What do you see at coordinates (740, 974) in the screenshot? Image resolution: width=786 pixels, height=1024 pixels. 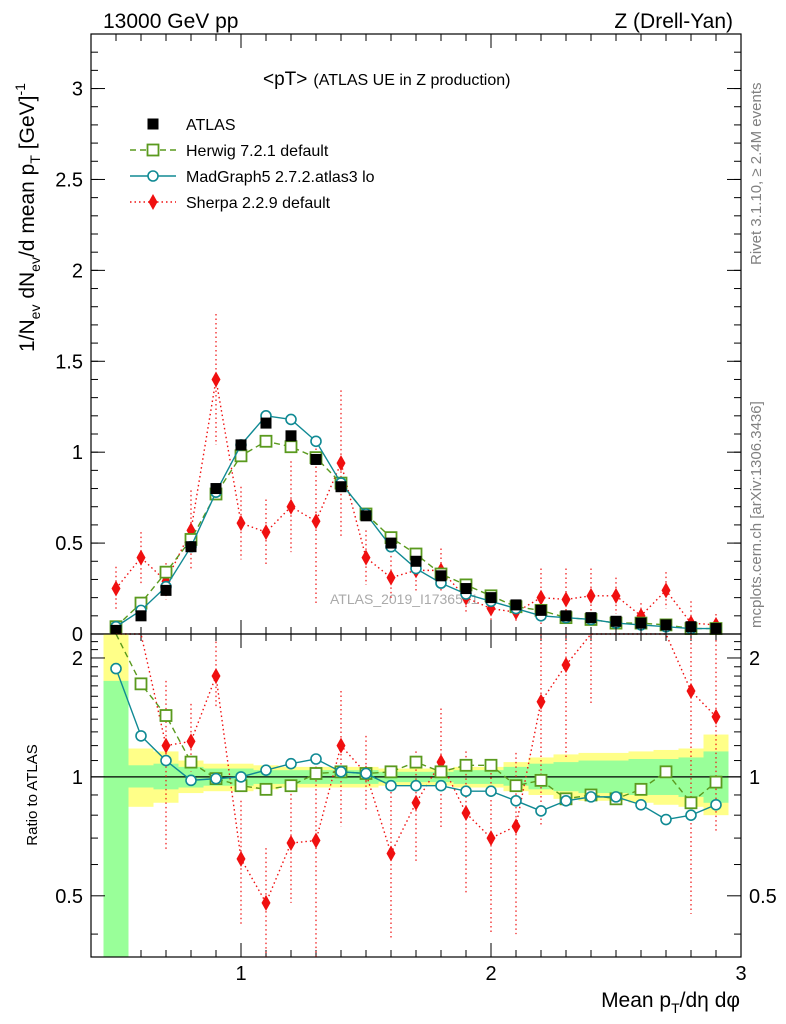 I see `x-tick-label: 3` at bounding box center [740, 974].